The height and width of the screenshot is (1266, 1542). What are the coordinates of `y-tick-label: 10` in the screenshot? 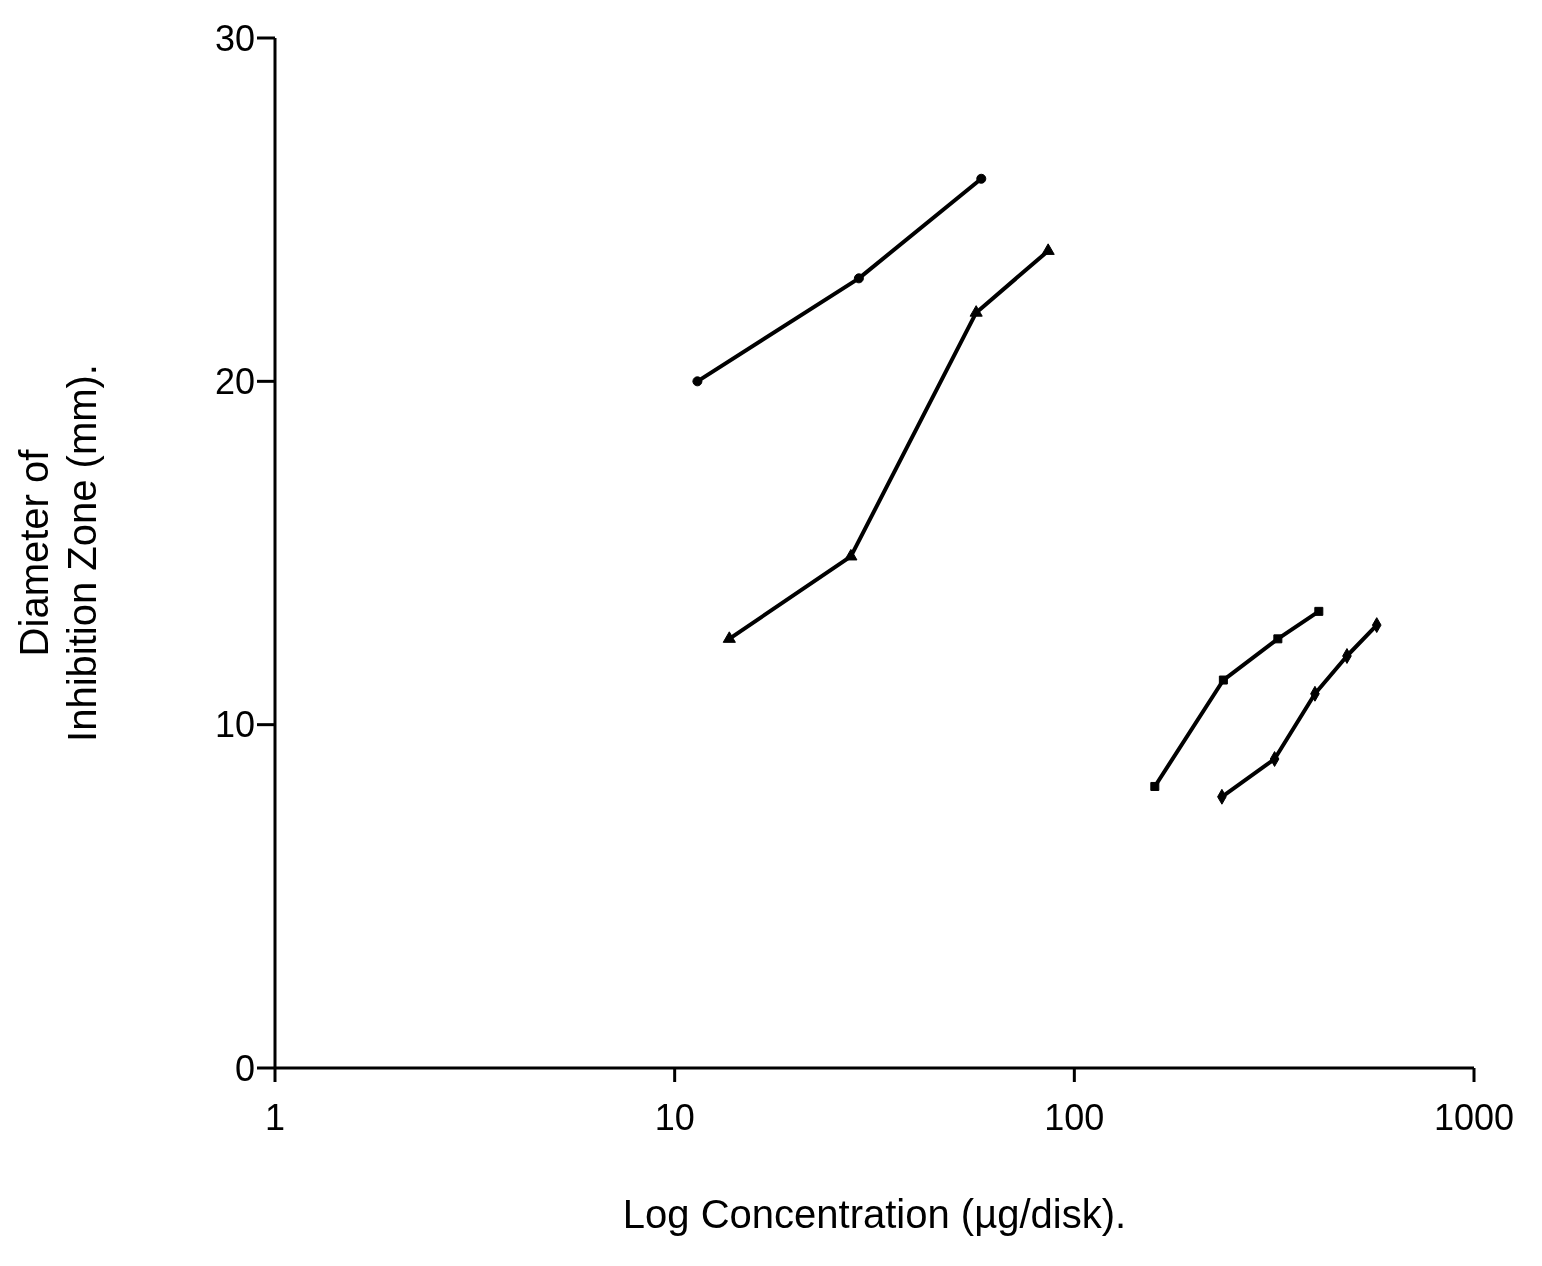 It's located at (234, 725).